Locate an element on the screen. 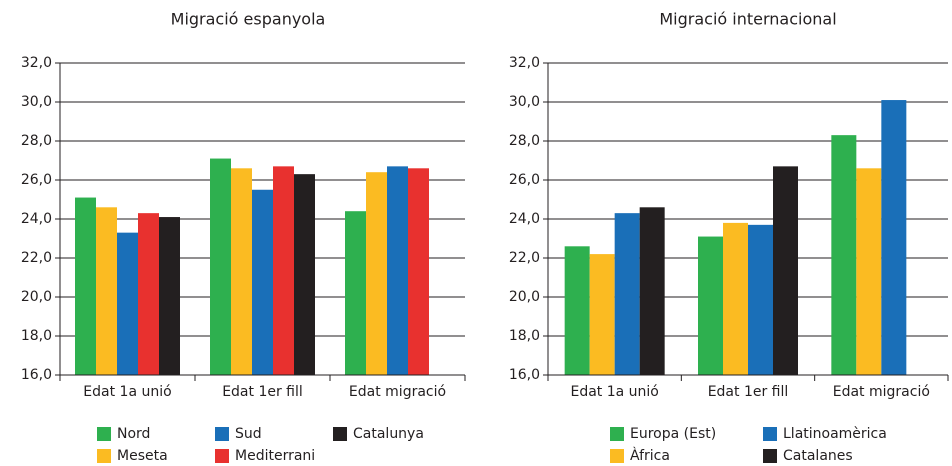  legend-label: Sud is located at coordinates (248, 434).